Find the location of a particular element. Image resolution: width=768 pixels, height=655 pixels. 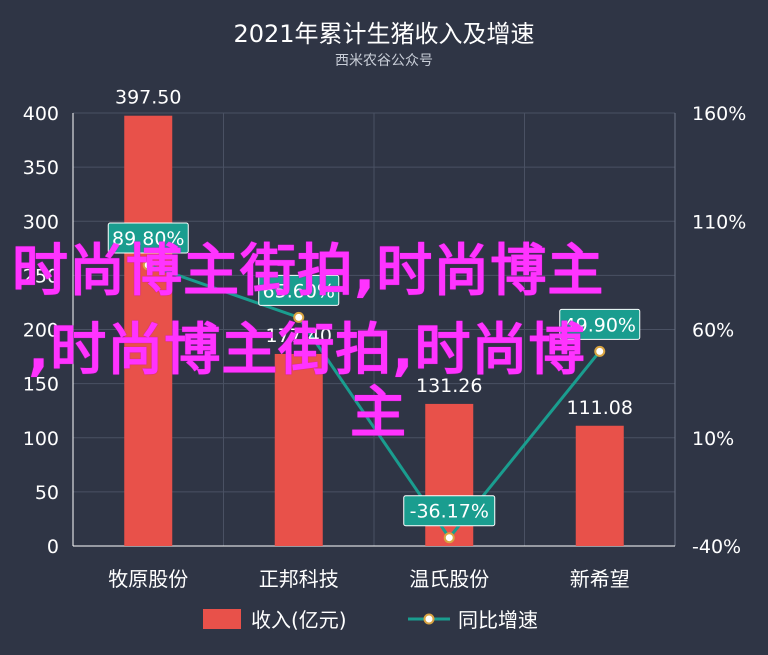

legend-line-marker is located at coordinates (429, 619).